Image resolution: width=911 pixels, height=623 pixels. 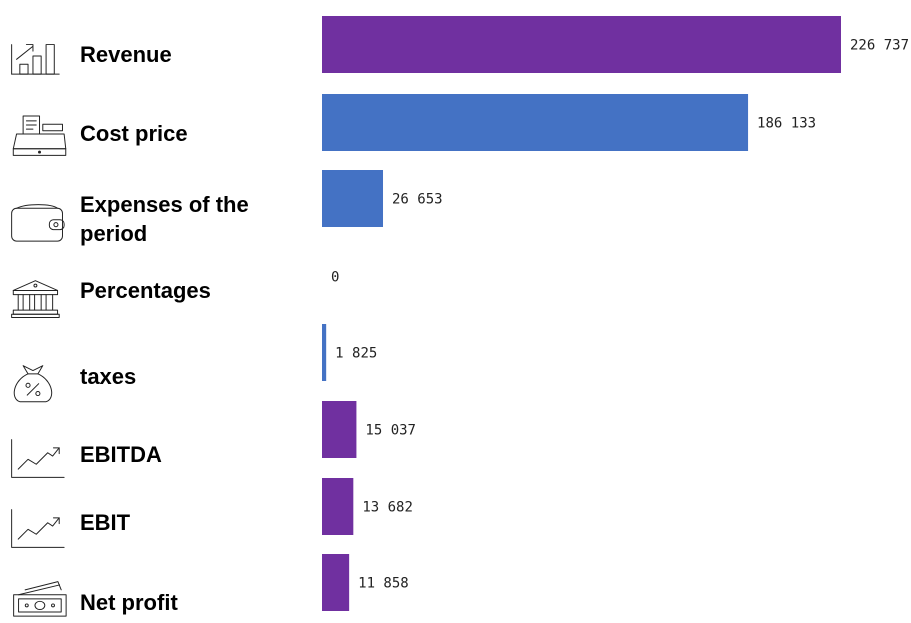 I want to click on category-label-3: Expenses of the period, so click(x=164, y=219).